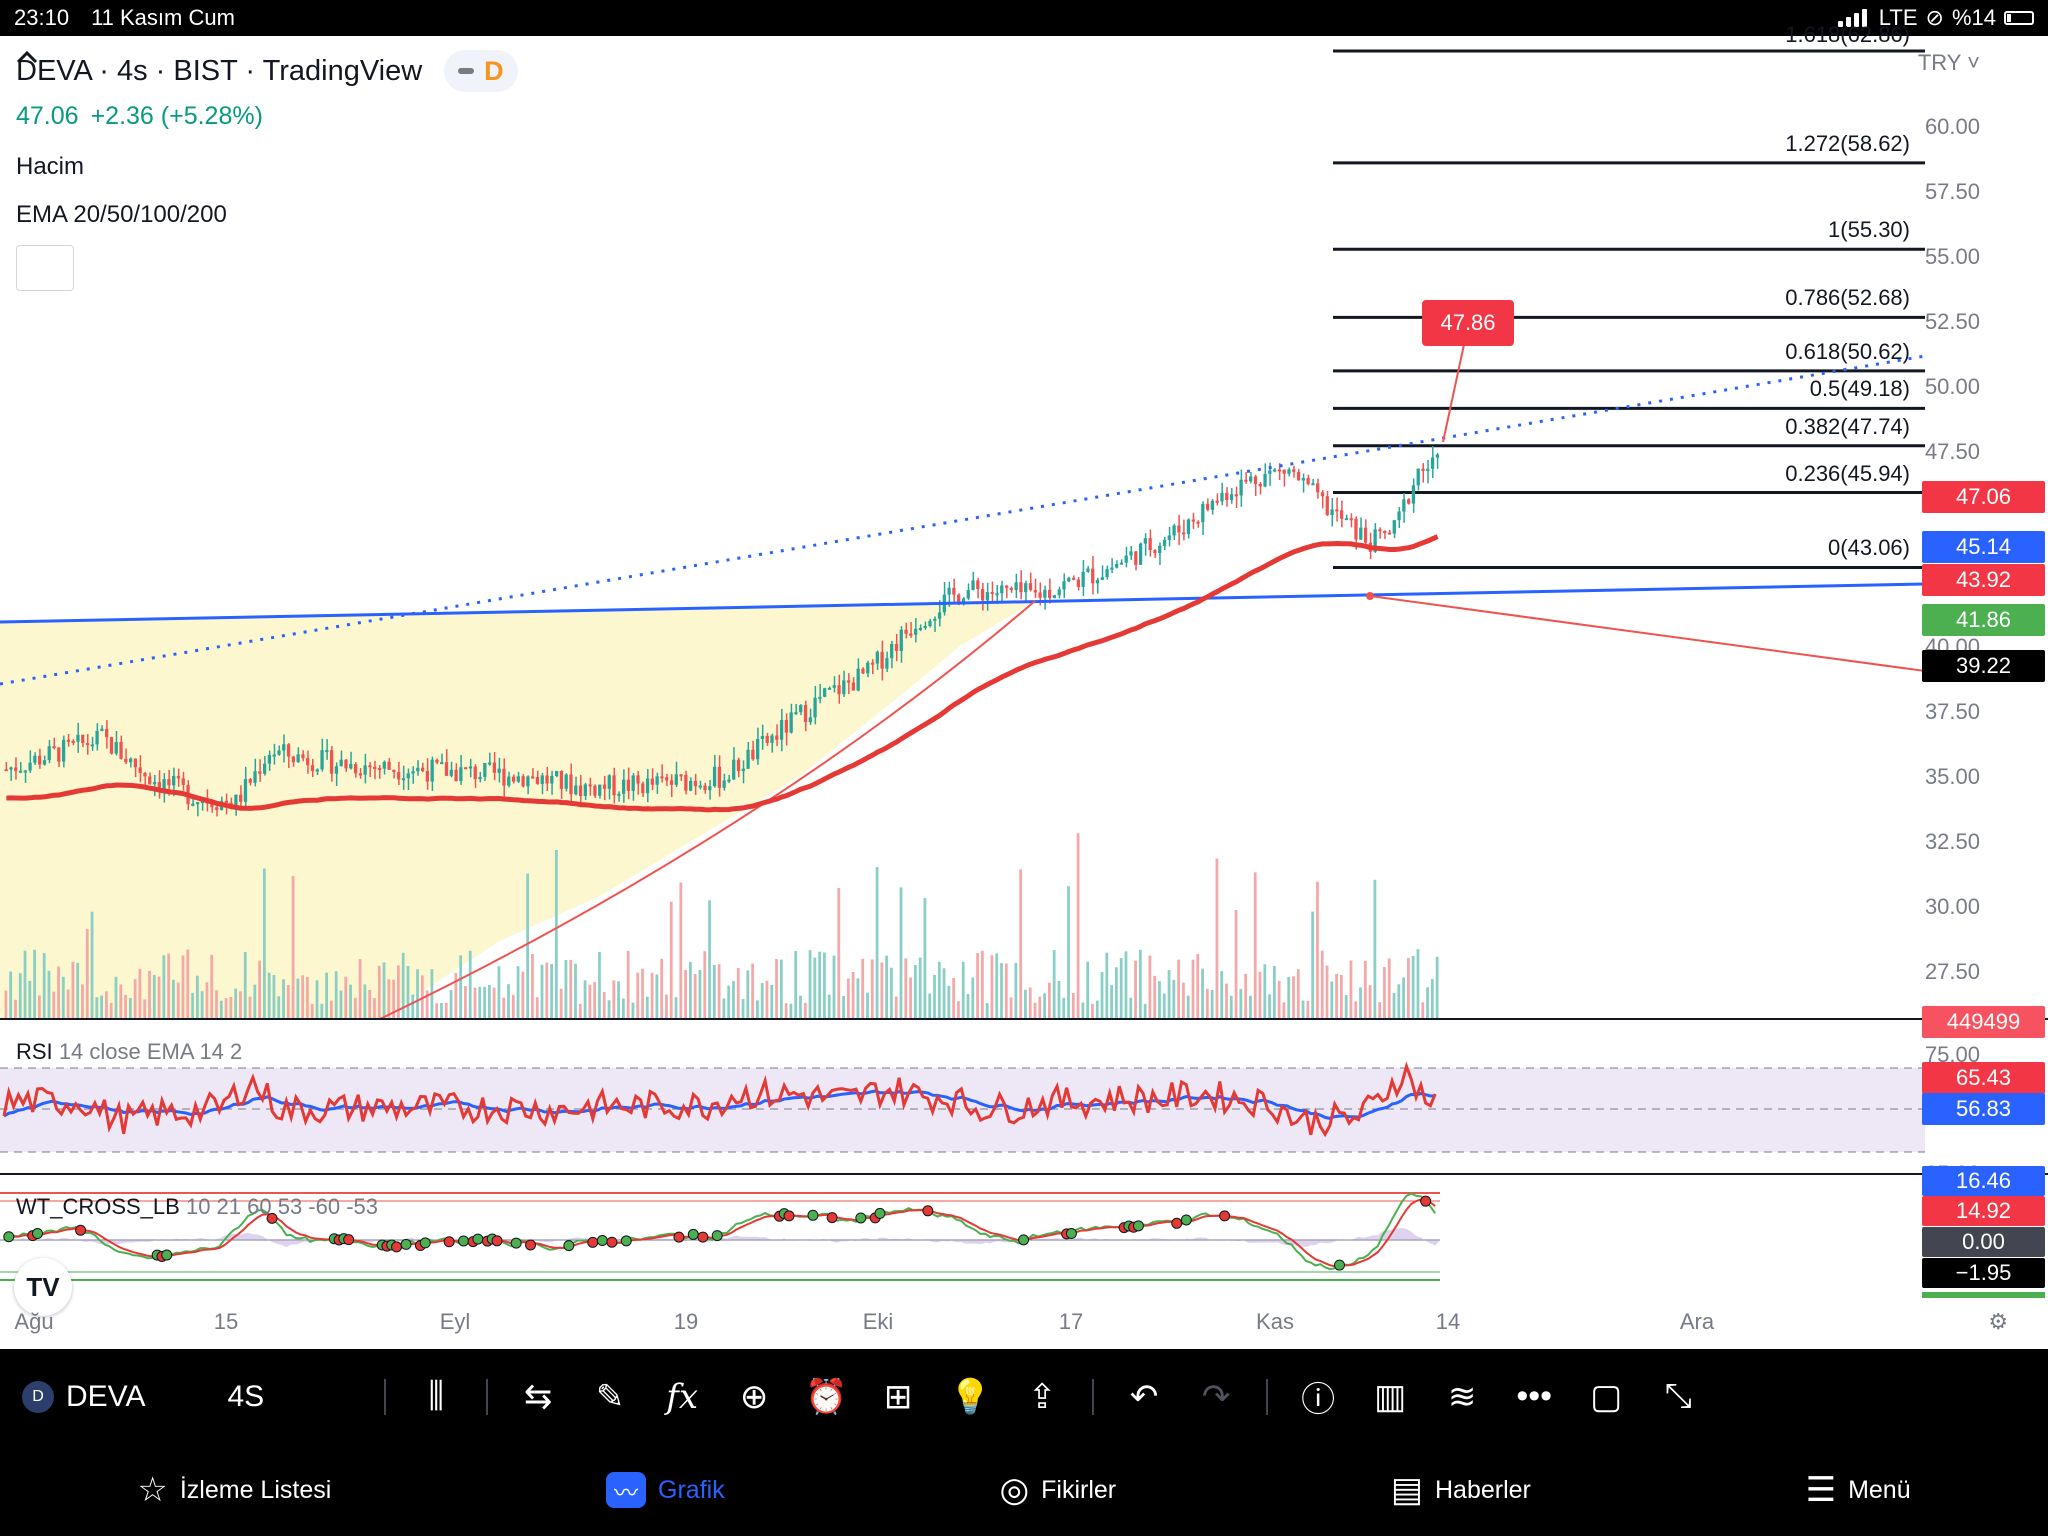  I want to click on collapse-legend-button, so click(45, 170).